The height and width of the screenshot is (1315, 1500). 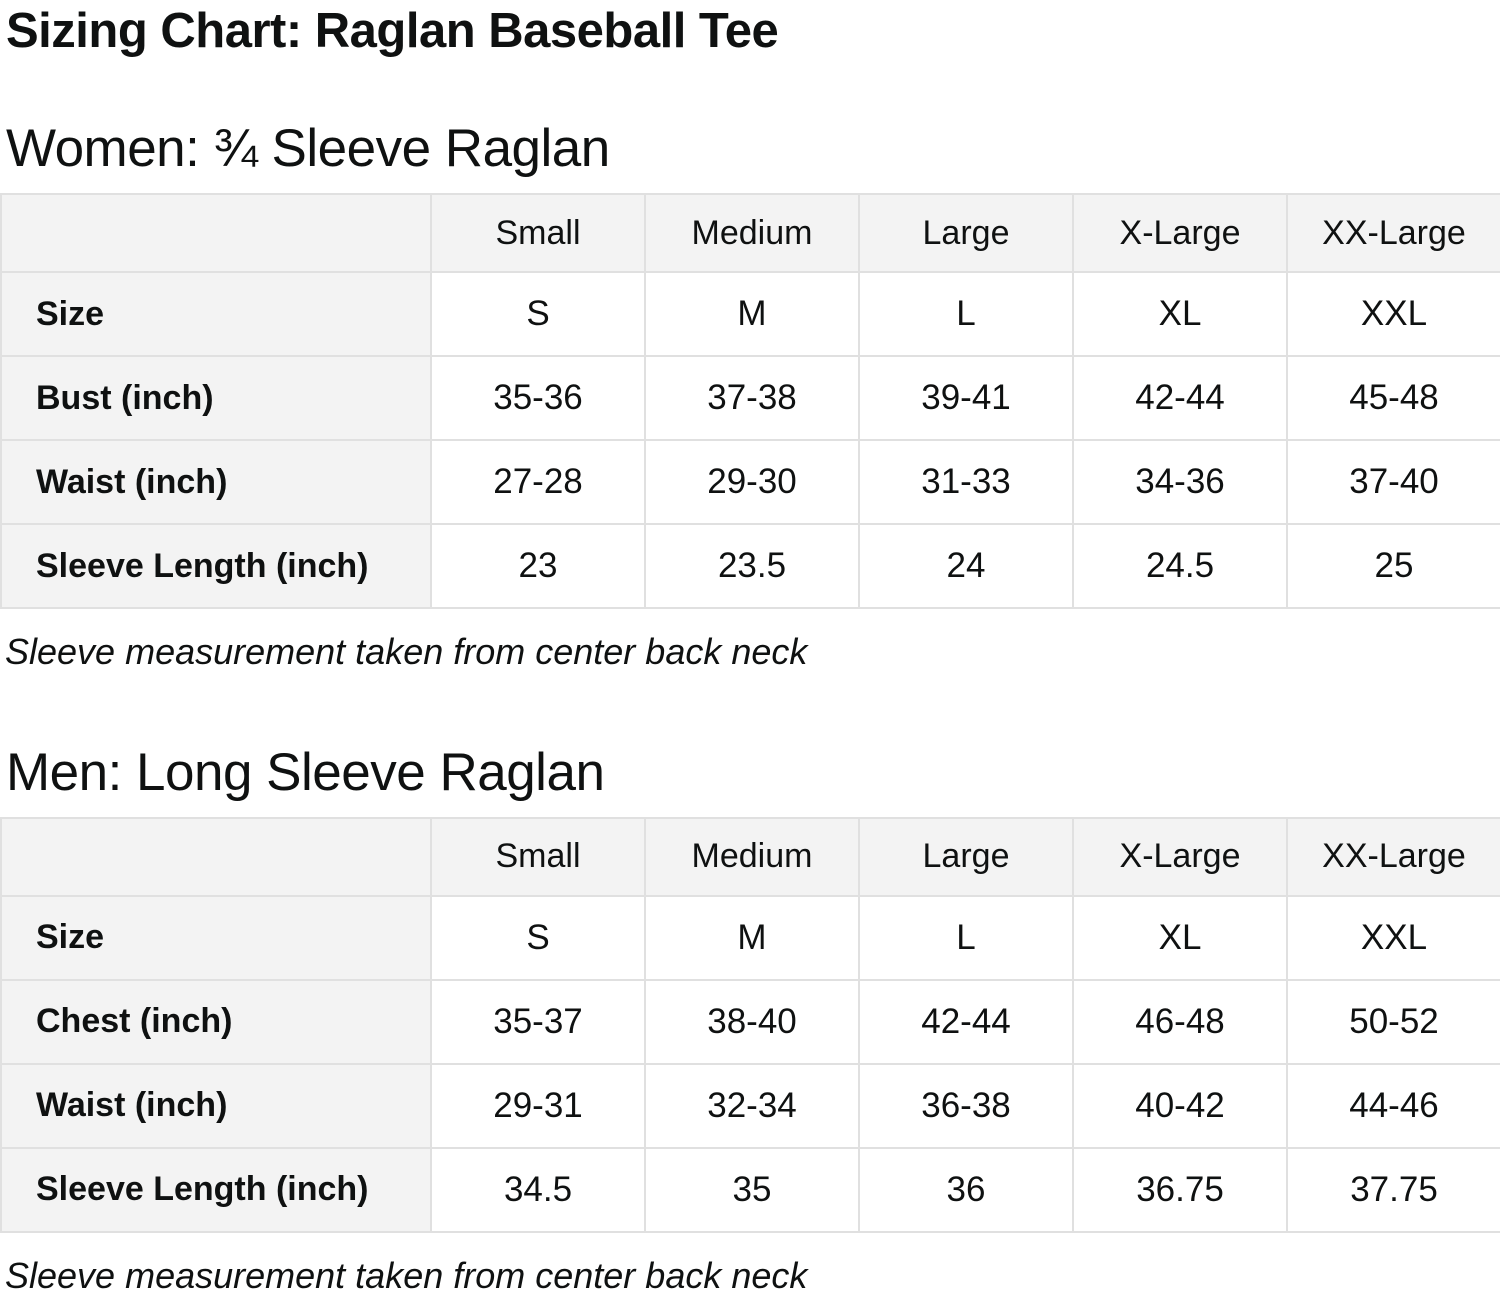 What do you see at coordinates (538, 1021) in the screenshot?
I see `measurement-cell: 35-37` at bounding box center [538, 1021].